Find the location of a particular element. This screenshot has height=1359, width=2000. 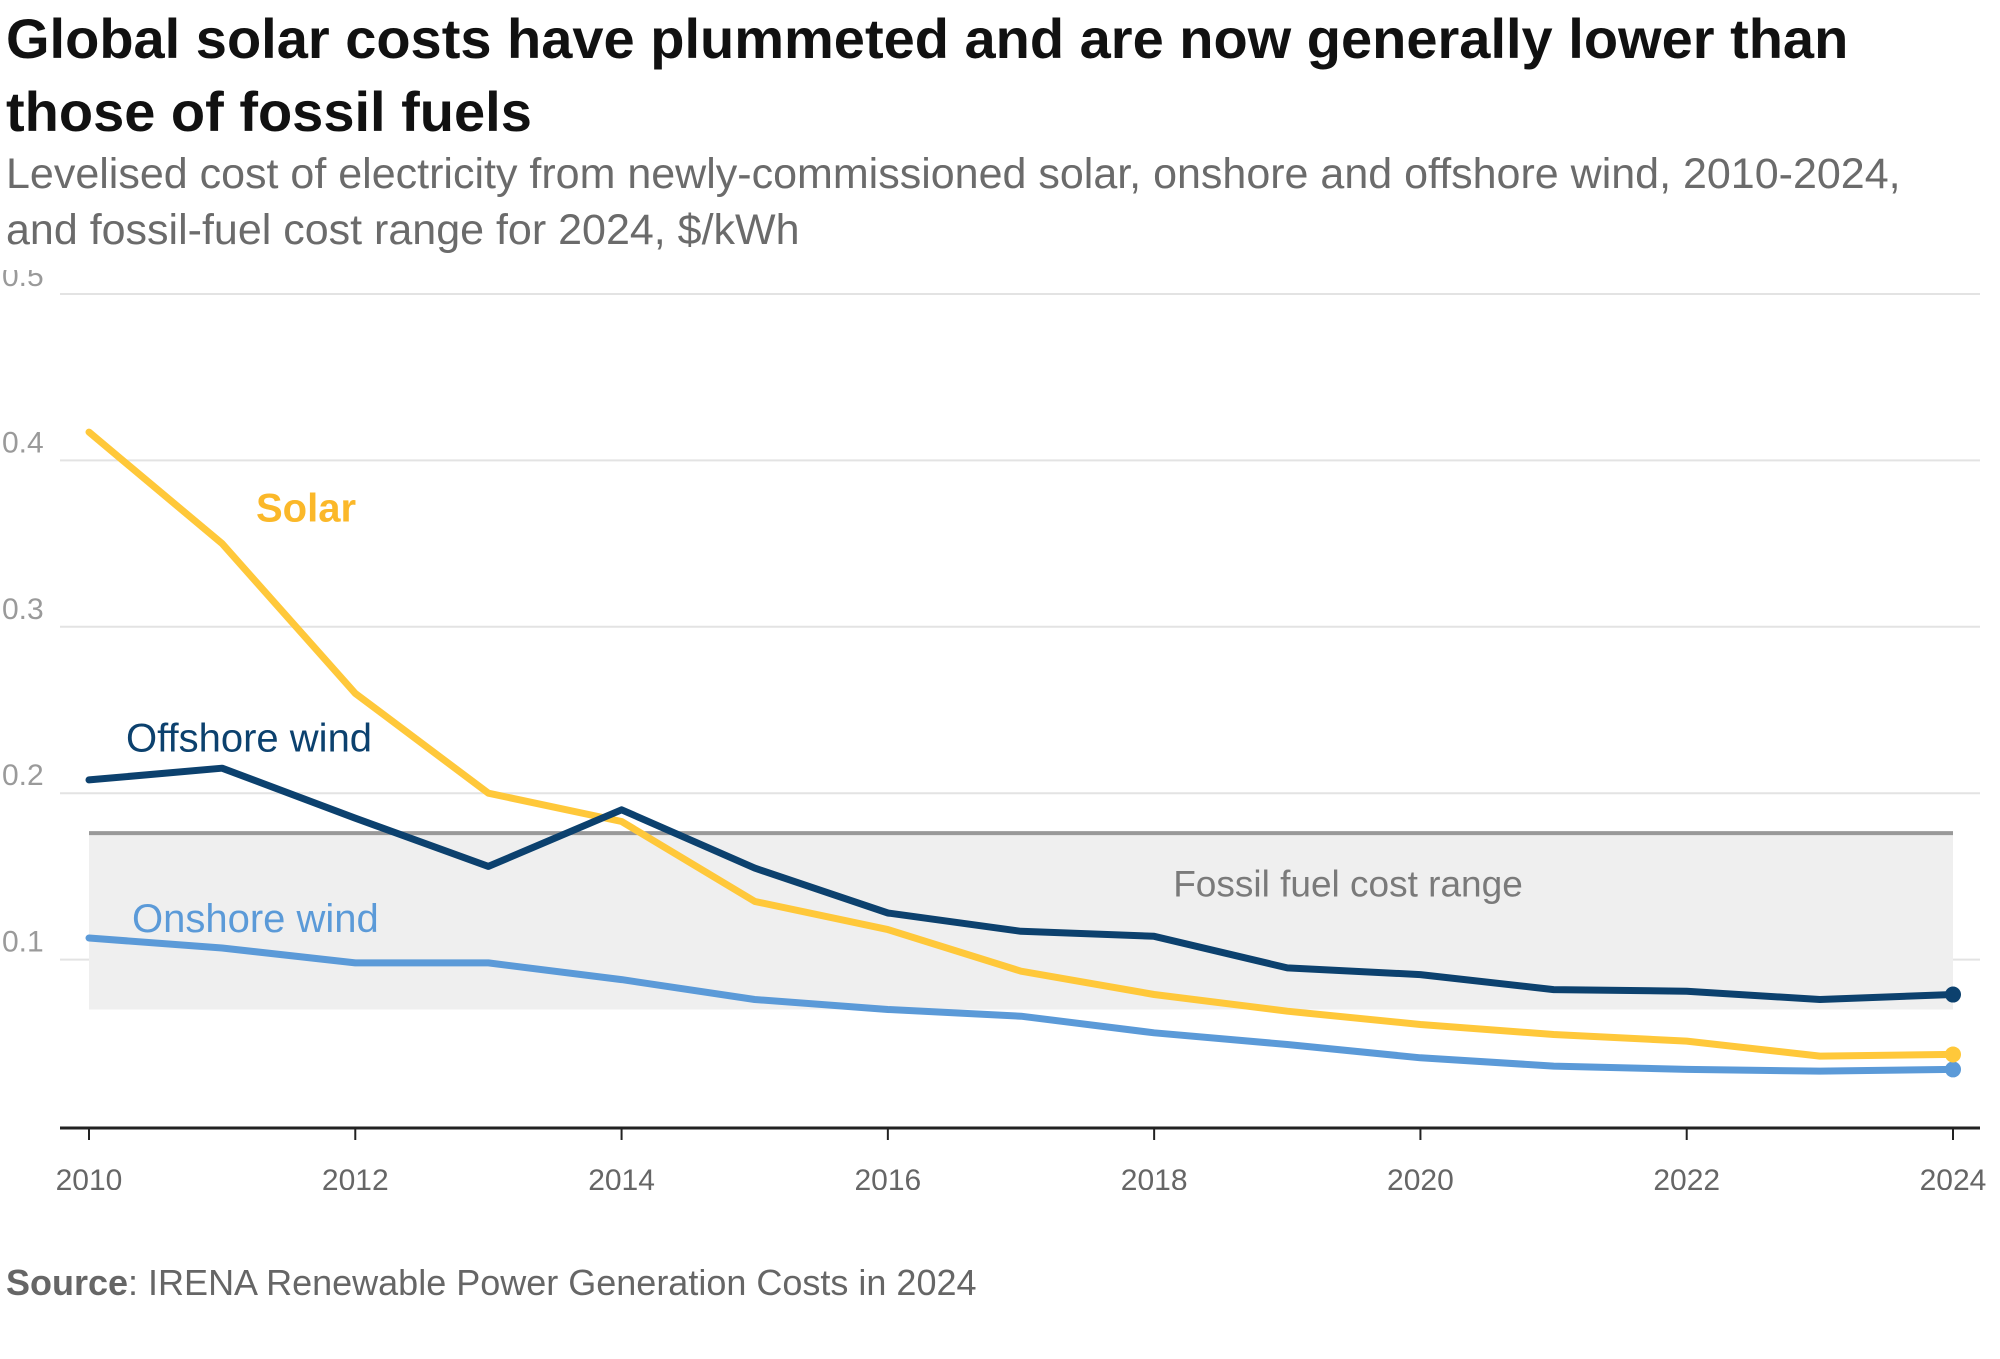

y-tick-label: 0.2 is located at coordinates (23, 775).